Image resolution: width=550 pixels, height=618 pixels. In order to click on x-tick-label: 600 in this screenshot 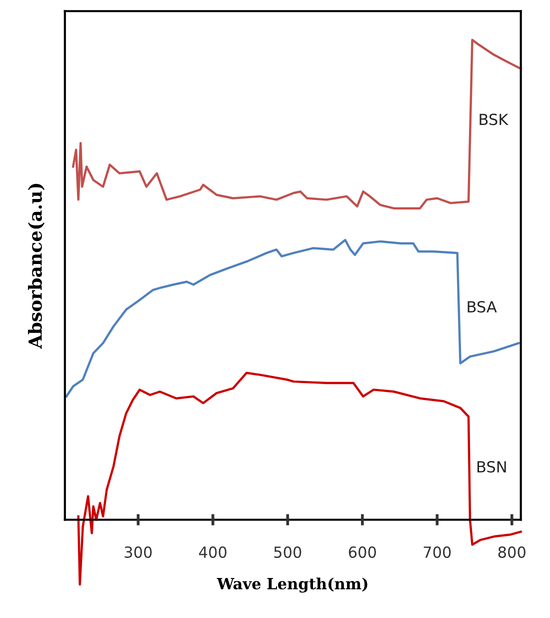, I will do `click(362, 552)`.